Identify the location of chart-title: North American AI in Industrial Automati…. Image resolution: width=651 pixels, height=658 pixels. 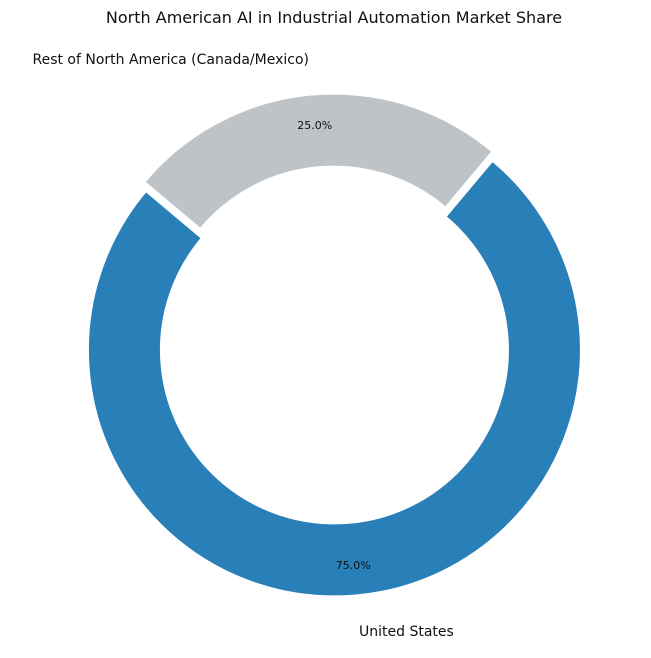
(334, 17).